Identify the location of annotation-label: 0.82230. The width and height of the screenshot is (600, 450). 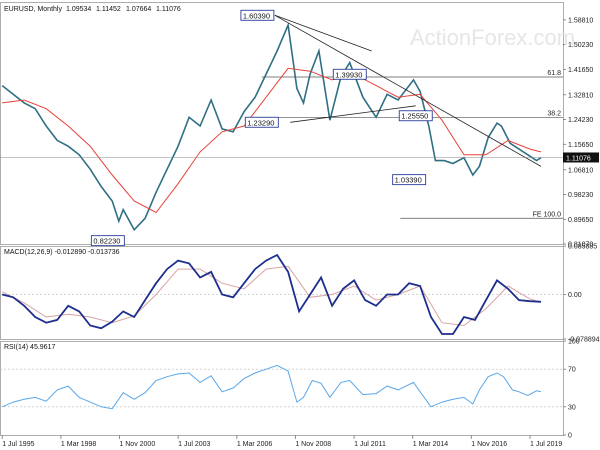
(106, 241).